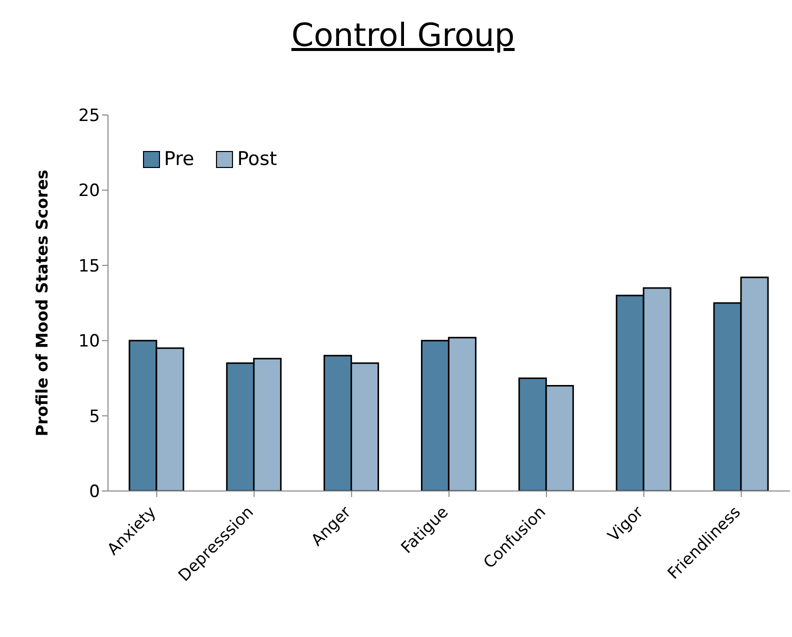 The height and width of the screenshot is (637, 792). I want to click on y-tick-label: 0, so click(94, 492).